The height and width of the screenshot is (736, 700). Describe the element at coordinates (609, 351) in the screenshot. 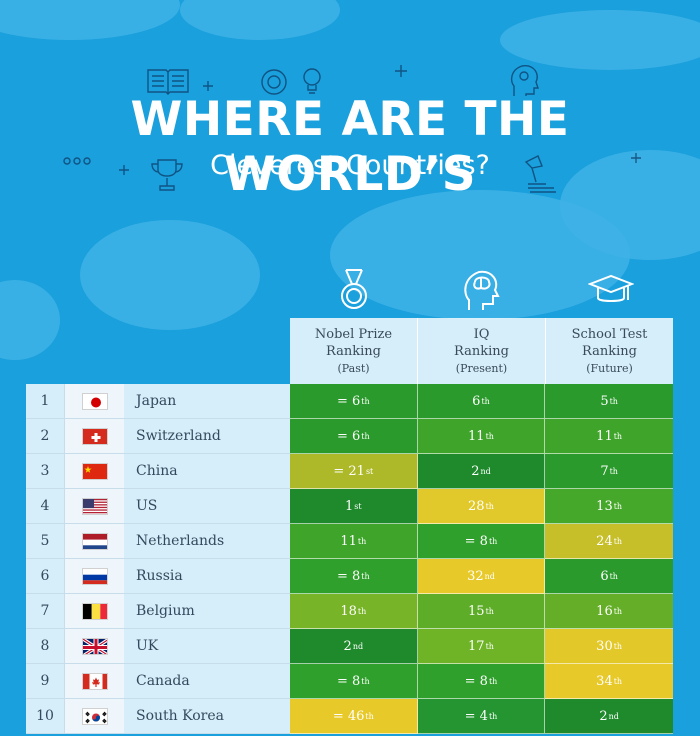

I see `column-header-title-2: Ranking` at that location.